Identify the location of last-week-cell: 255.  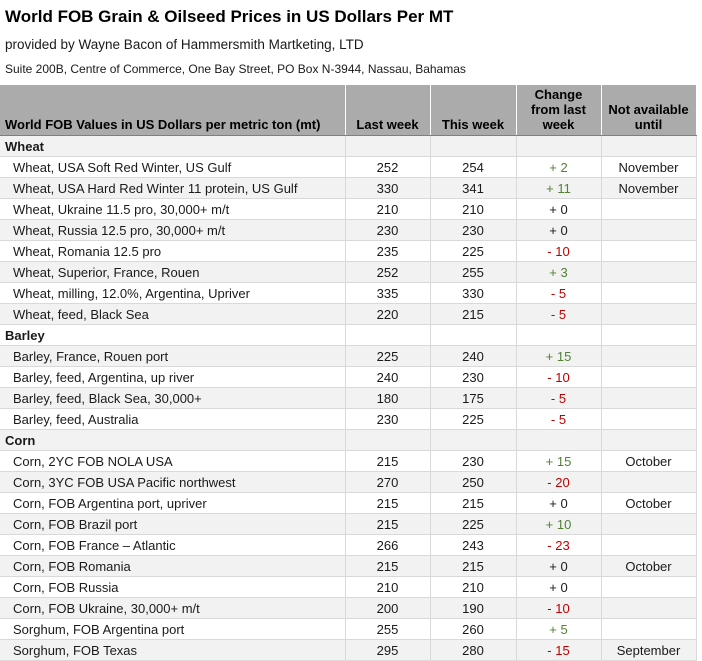
(388, 629).